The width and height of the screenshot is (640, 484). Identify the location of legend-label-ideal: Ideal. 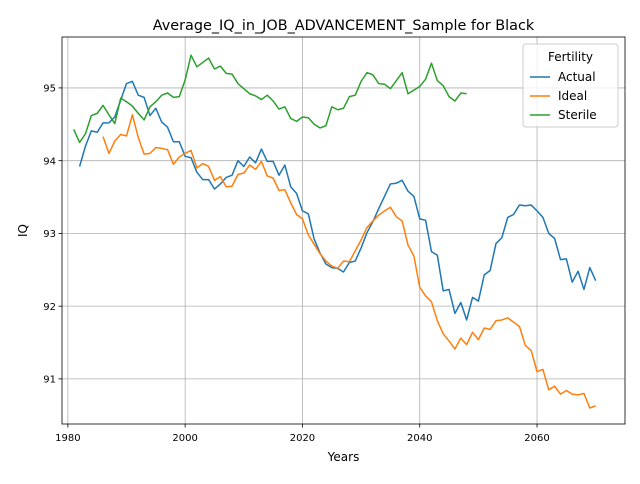
(572, 96).